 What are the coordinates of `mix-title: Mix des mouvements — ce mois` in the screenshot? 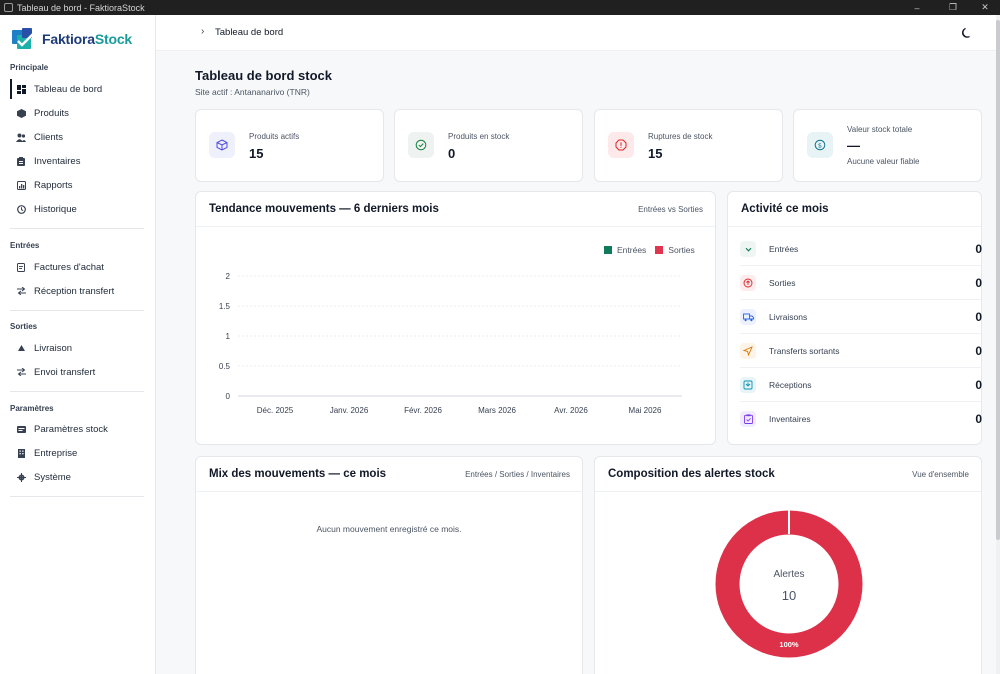 It's located at (298, 474).